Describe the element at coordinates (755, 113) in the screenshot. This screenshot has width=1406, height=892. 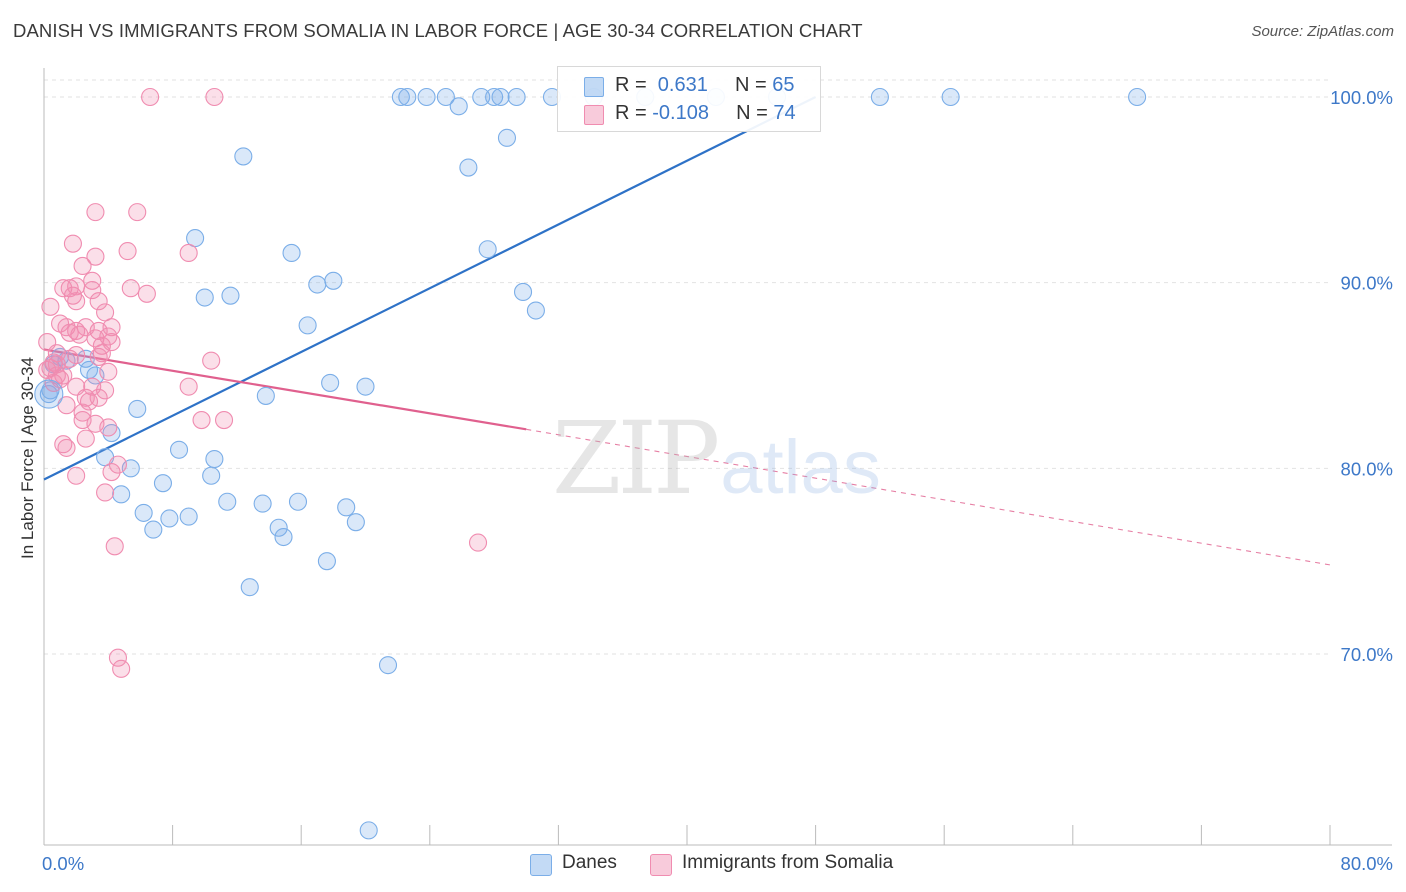
I see `legend-n-label-somalia: N =` at that location.